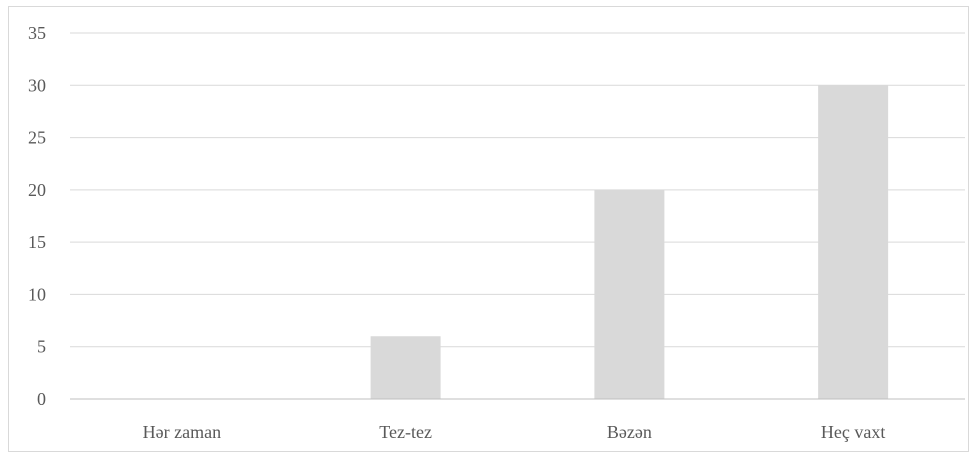 This screenshot has width=979, height=458. Describe the element at coordinates (37, 216) in the screenshot. I see `y-tick-labels: 0 5 10 15 20 25 30 35` at that location.